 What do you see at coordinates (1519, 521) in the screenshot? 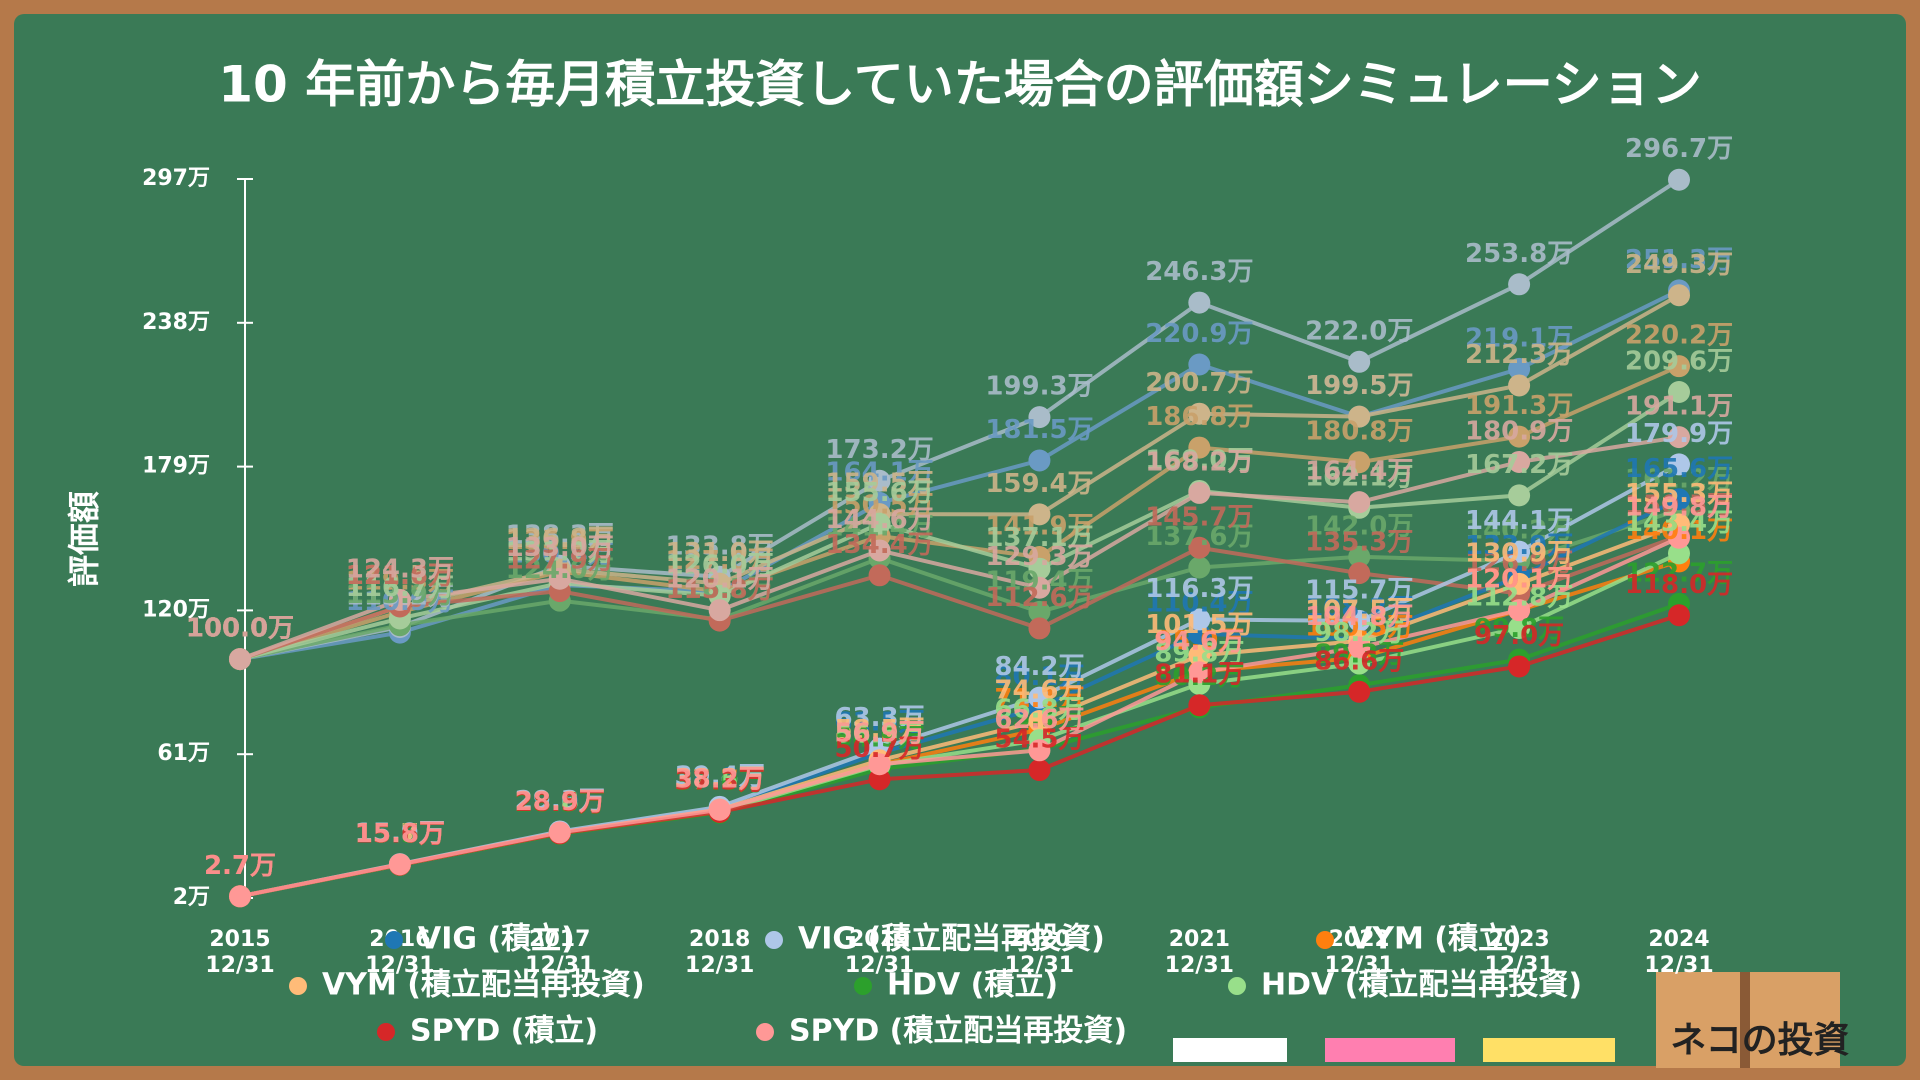
I see `data-label: 144.1万` at bounding box center [1519, 521].